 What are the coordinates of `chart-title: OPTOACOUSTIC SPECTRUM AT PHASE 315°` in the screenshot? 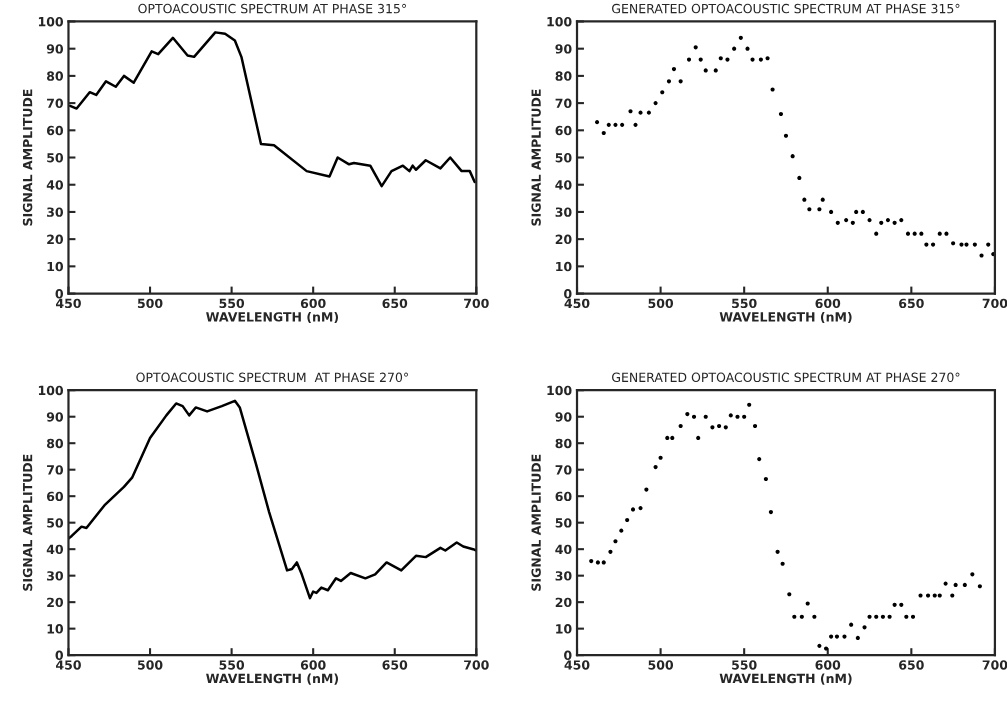 It's located at (272, 8).